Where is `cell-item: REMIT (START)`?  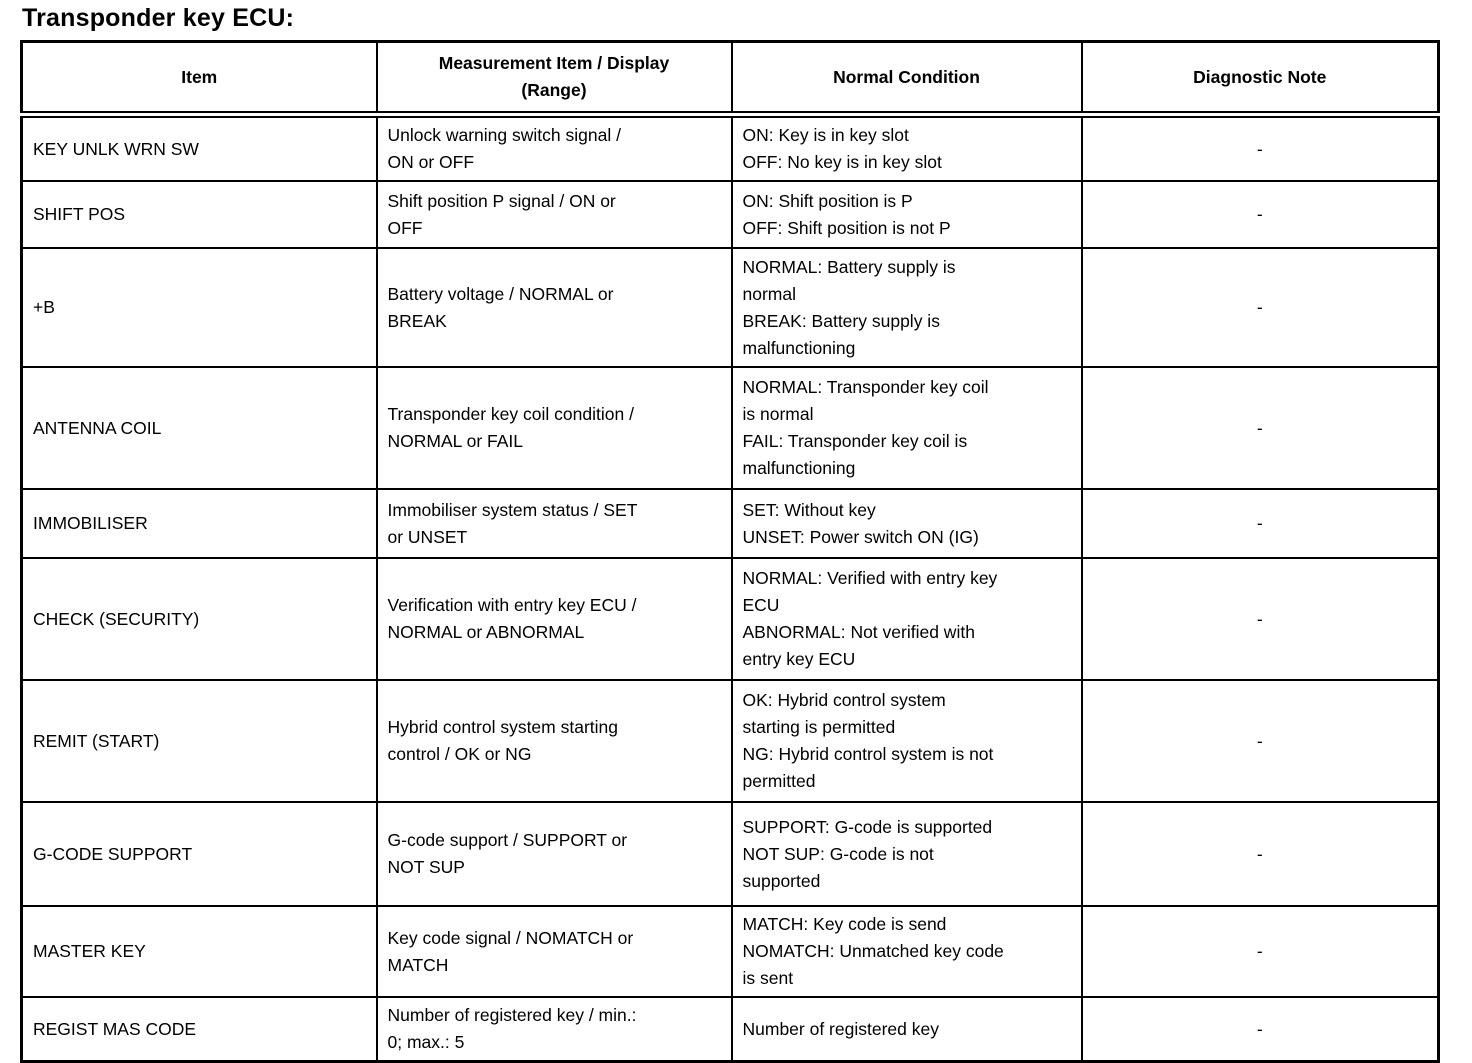 cell-item: REMIT (START) is located at coordinates (199, 741).